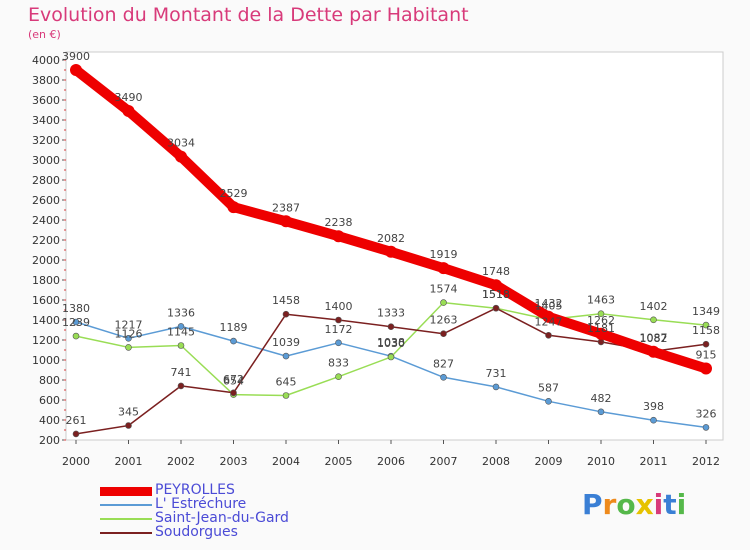 This screenshot has height=550, width=750. What do you see at coordinates (444, 289) in the screenshot?
I see `data-label: 1574` at bounding box center [444, 289].